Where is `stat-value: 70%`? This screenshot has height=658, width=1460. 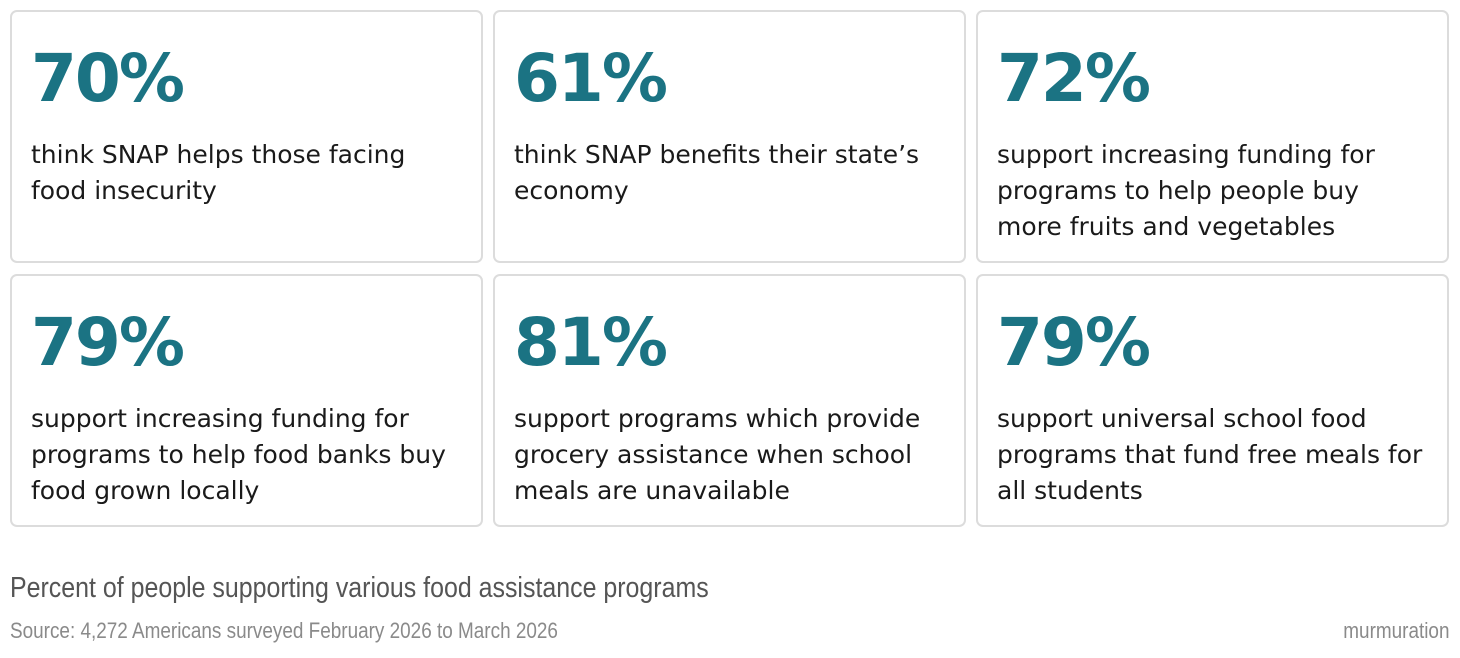 stat-value: 70% is located at coordinates (108, 78).